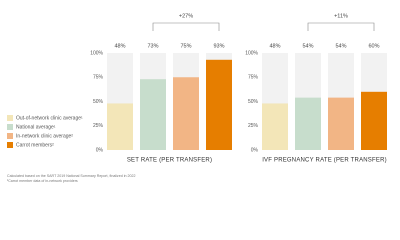  Describe the element at coordinates (36, 127) in the screenshot. I see `legend-label: National average¹` at that location.